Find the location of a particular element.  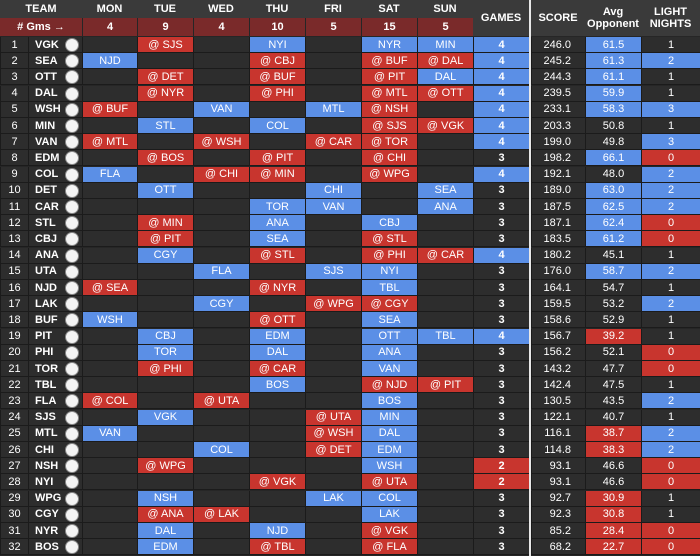

team-name: PIT is located at coordinates (44, 336).